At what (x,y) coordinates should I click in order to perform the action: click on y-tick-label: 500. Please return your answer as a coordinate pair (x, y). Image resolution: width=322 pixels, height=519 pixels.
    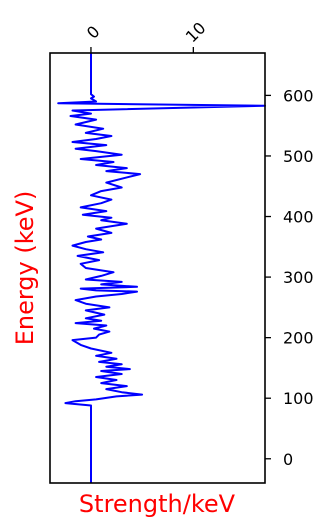
    Looking at the image, I should click on (298, 156).